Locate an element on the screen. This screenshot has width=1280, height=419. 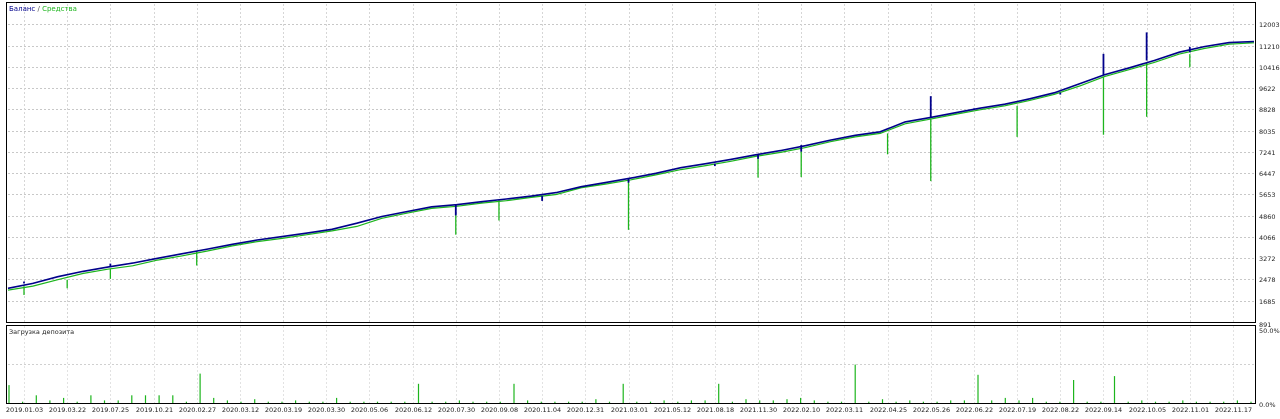
x-tick-label: 2019.03.22 is located at coordinates (67, 410).